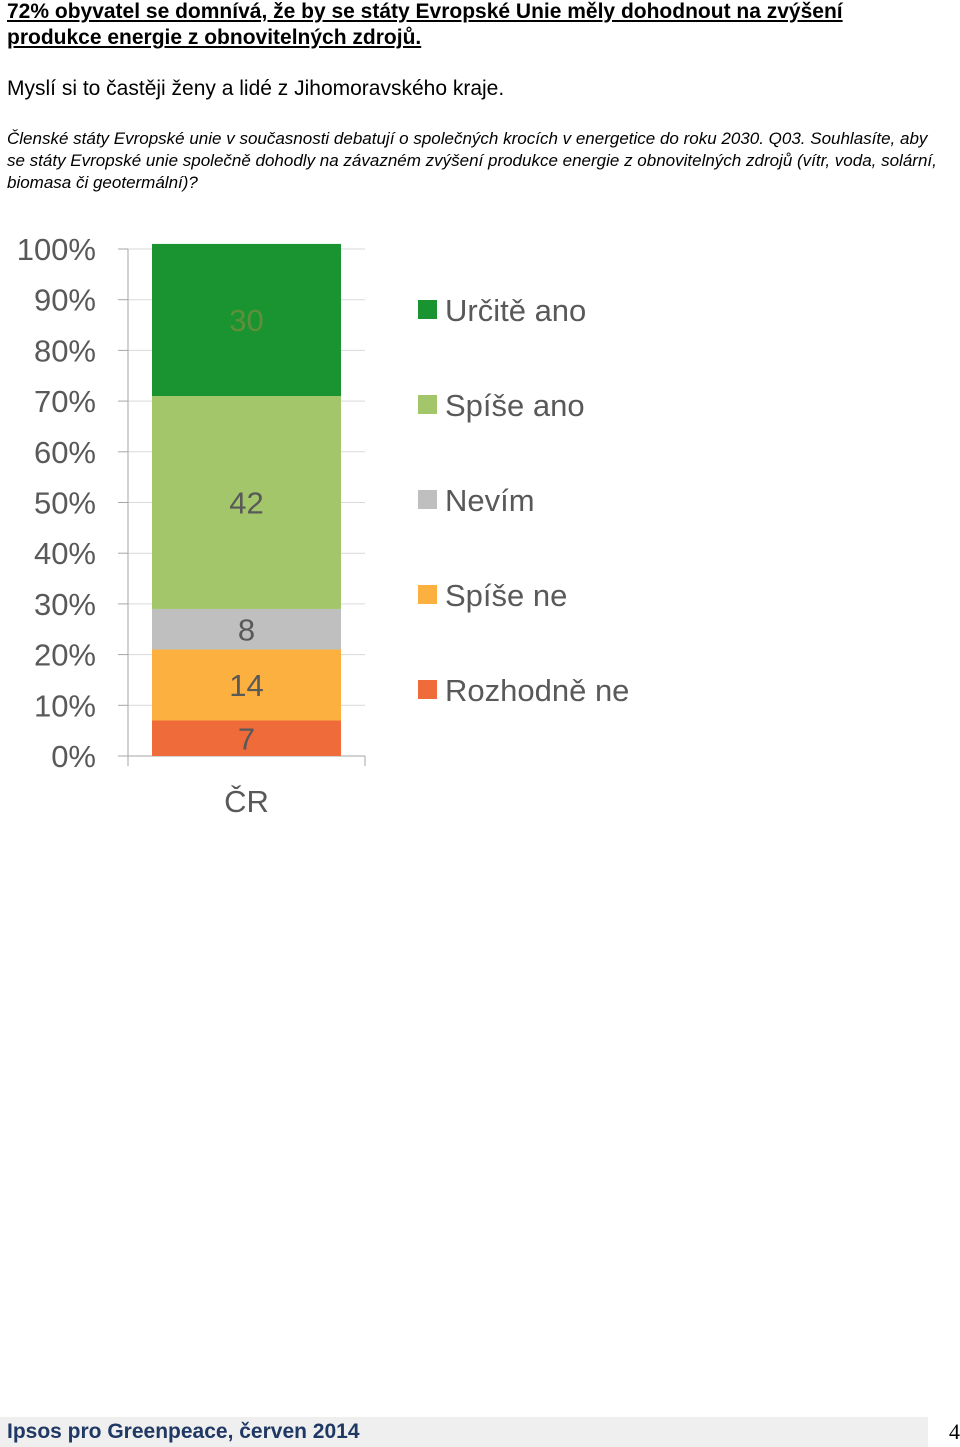  Describe the element at coordinates (65, 705) in the screenshot. I see `y-tick-label: 10%` at that location.